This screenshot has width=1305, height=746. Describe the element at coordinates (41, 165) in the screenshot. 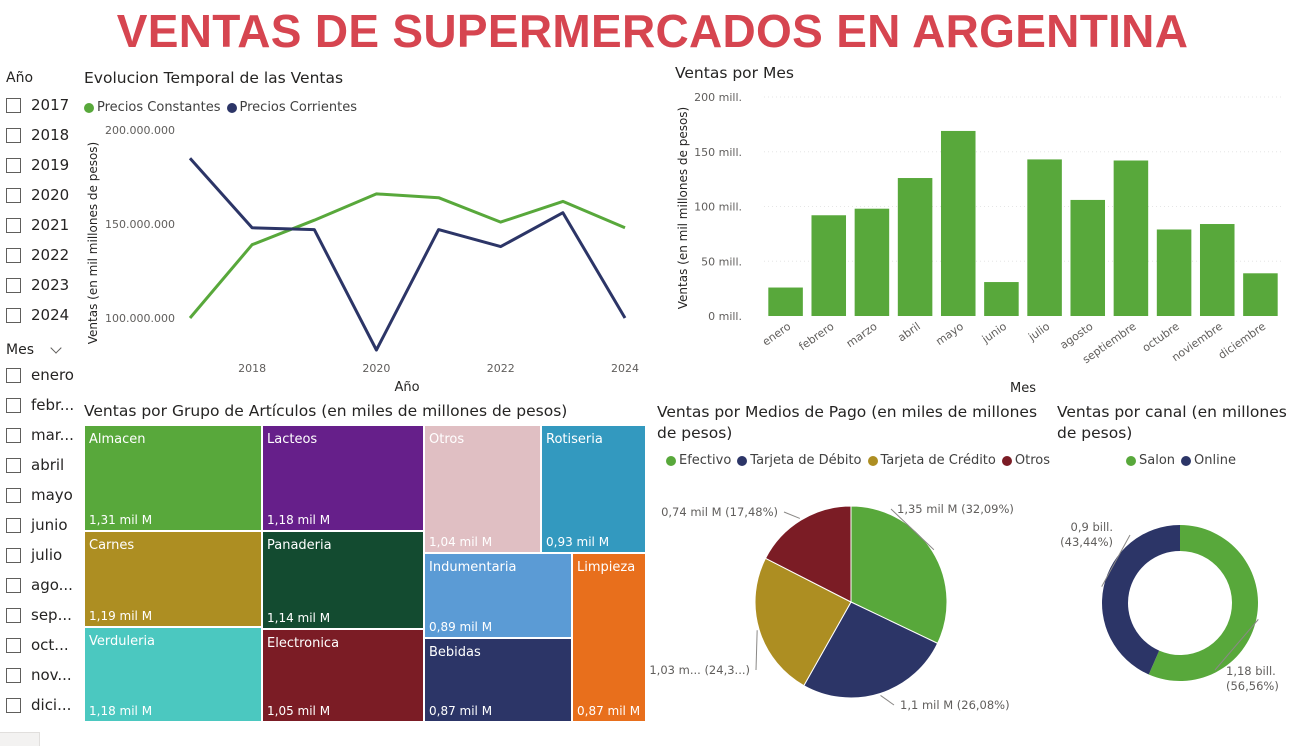

I see `year-option: 2019` at that location.